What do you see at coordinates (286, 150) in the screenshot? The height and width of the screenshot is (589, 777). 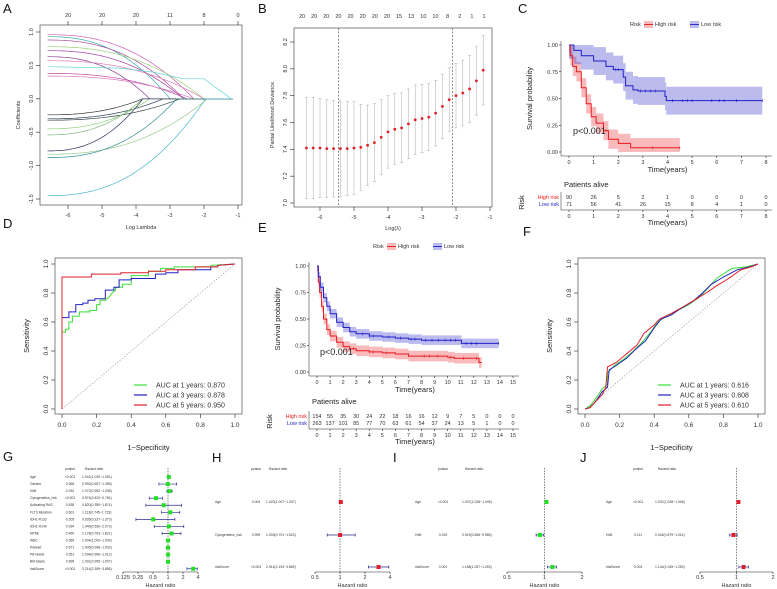 I see `y-tick-label: 7.4` at bounding box center [286, 150].